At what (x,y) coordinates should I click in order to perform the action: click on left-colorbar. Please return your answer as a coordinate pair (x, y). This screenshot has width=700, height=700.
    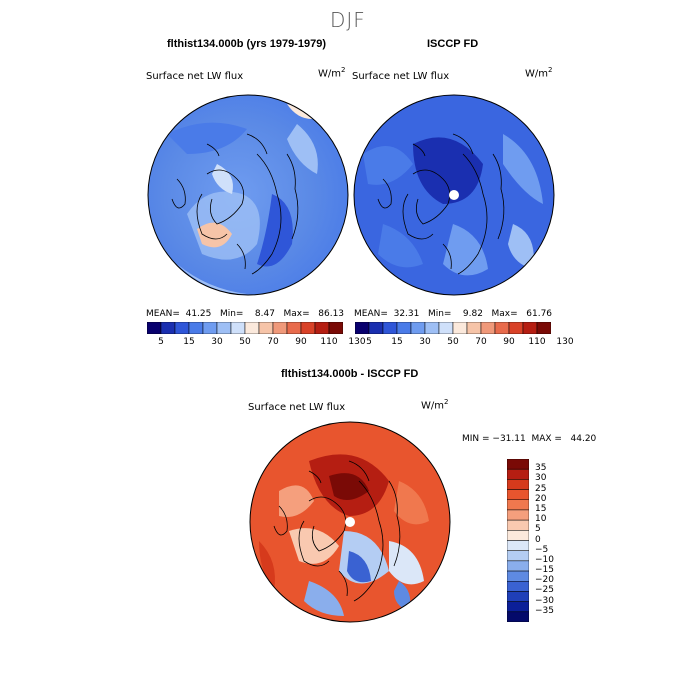
    Looking at the image, I should click on (245, 328).